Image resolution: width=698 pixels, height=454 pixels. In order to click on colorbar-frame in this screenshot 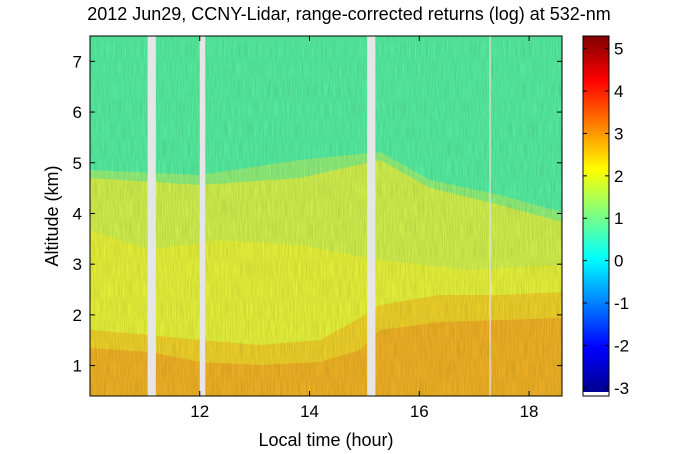, I will do `click(596, 216)`.